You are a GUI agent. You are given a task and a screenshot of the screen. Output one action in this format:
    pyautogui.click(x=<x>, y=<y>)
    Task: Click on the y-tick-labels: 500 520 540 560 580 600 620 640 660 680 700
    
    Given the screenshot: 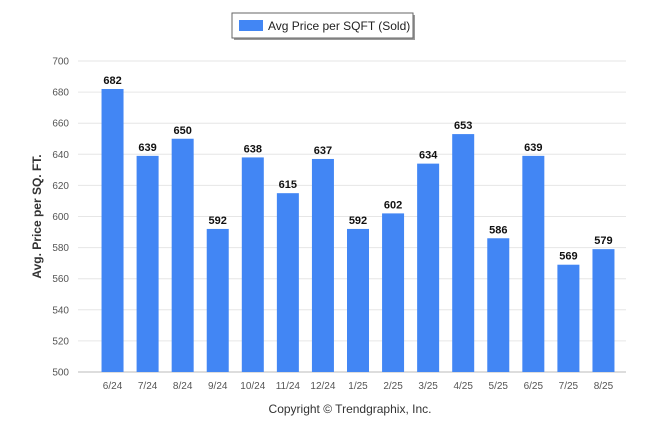 What is the action you would take?
    pyautogui.click(x=60, y=218)
    